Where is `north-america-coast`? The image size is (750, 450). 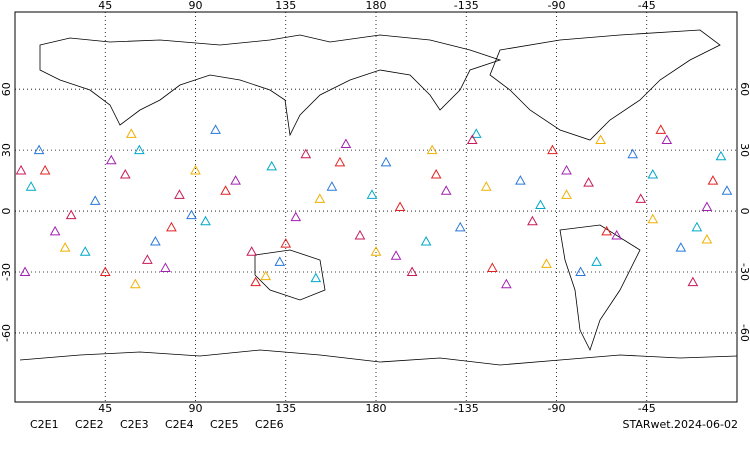 north-america-coast is located at coordinates (605, 85).